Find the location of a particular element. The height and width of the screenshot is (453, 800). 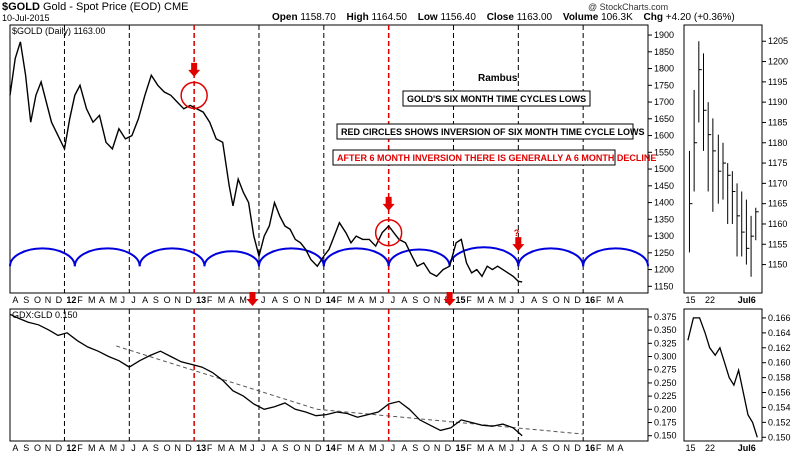

zoom-x-label: 15 is located at coordinates (690, 300).